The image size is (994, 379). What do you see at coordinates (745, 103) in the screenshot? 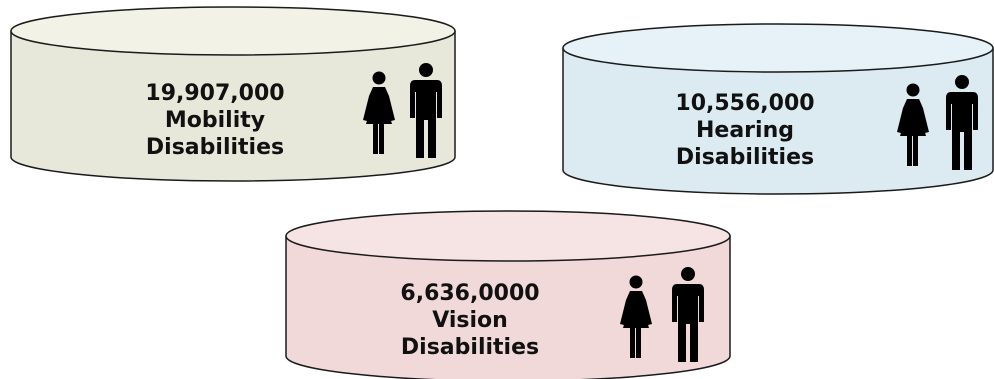
I see `hearing-count: 10,556,000` at bounding box center [745, 103].